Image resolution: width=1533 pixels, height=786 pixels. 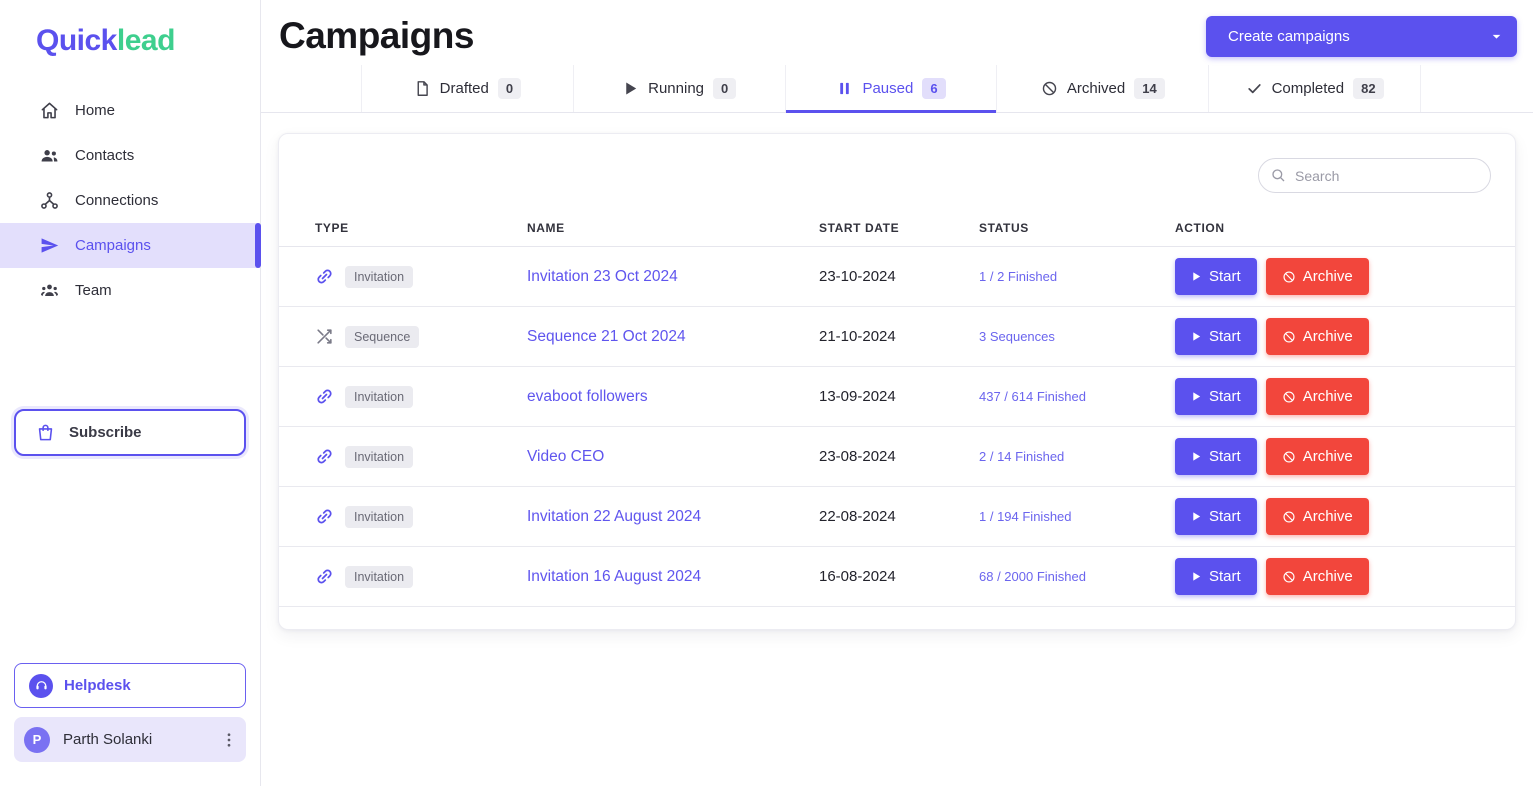 What do you see at coordinates (1004, 227) in the screenshot?
I see `column-header-status: Status` at bounding box center [1004, 227].